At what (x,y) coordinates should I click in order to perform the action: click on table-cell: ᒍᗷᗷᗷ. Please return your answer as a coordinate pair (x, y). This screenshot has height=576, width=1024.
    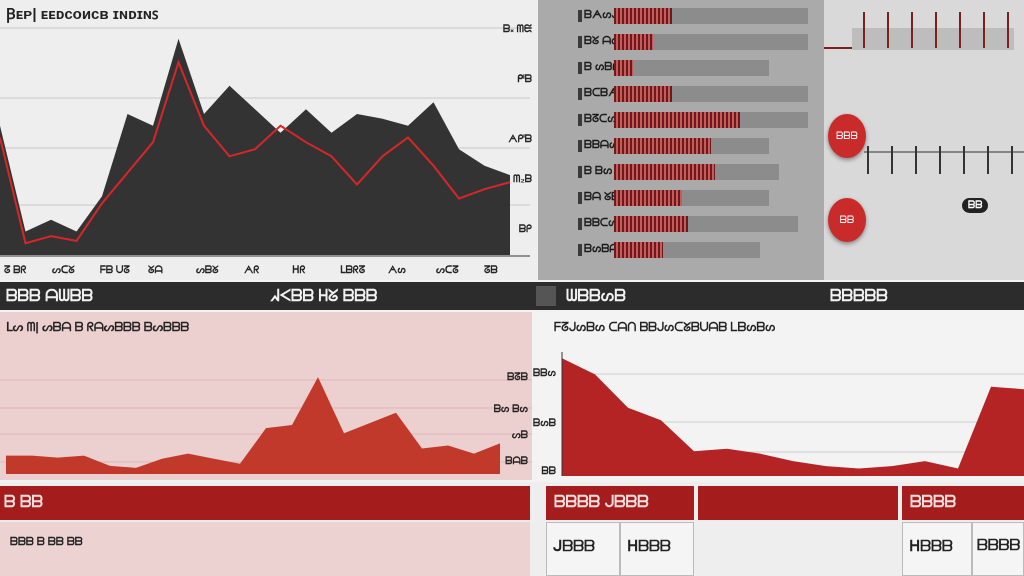
    Looking at the image, I should click on (583, 549).